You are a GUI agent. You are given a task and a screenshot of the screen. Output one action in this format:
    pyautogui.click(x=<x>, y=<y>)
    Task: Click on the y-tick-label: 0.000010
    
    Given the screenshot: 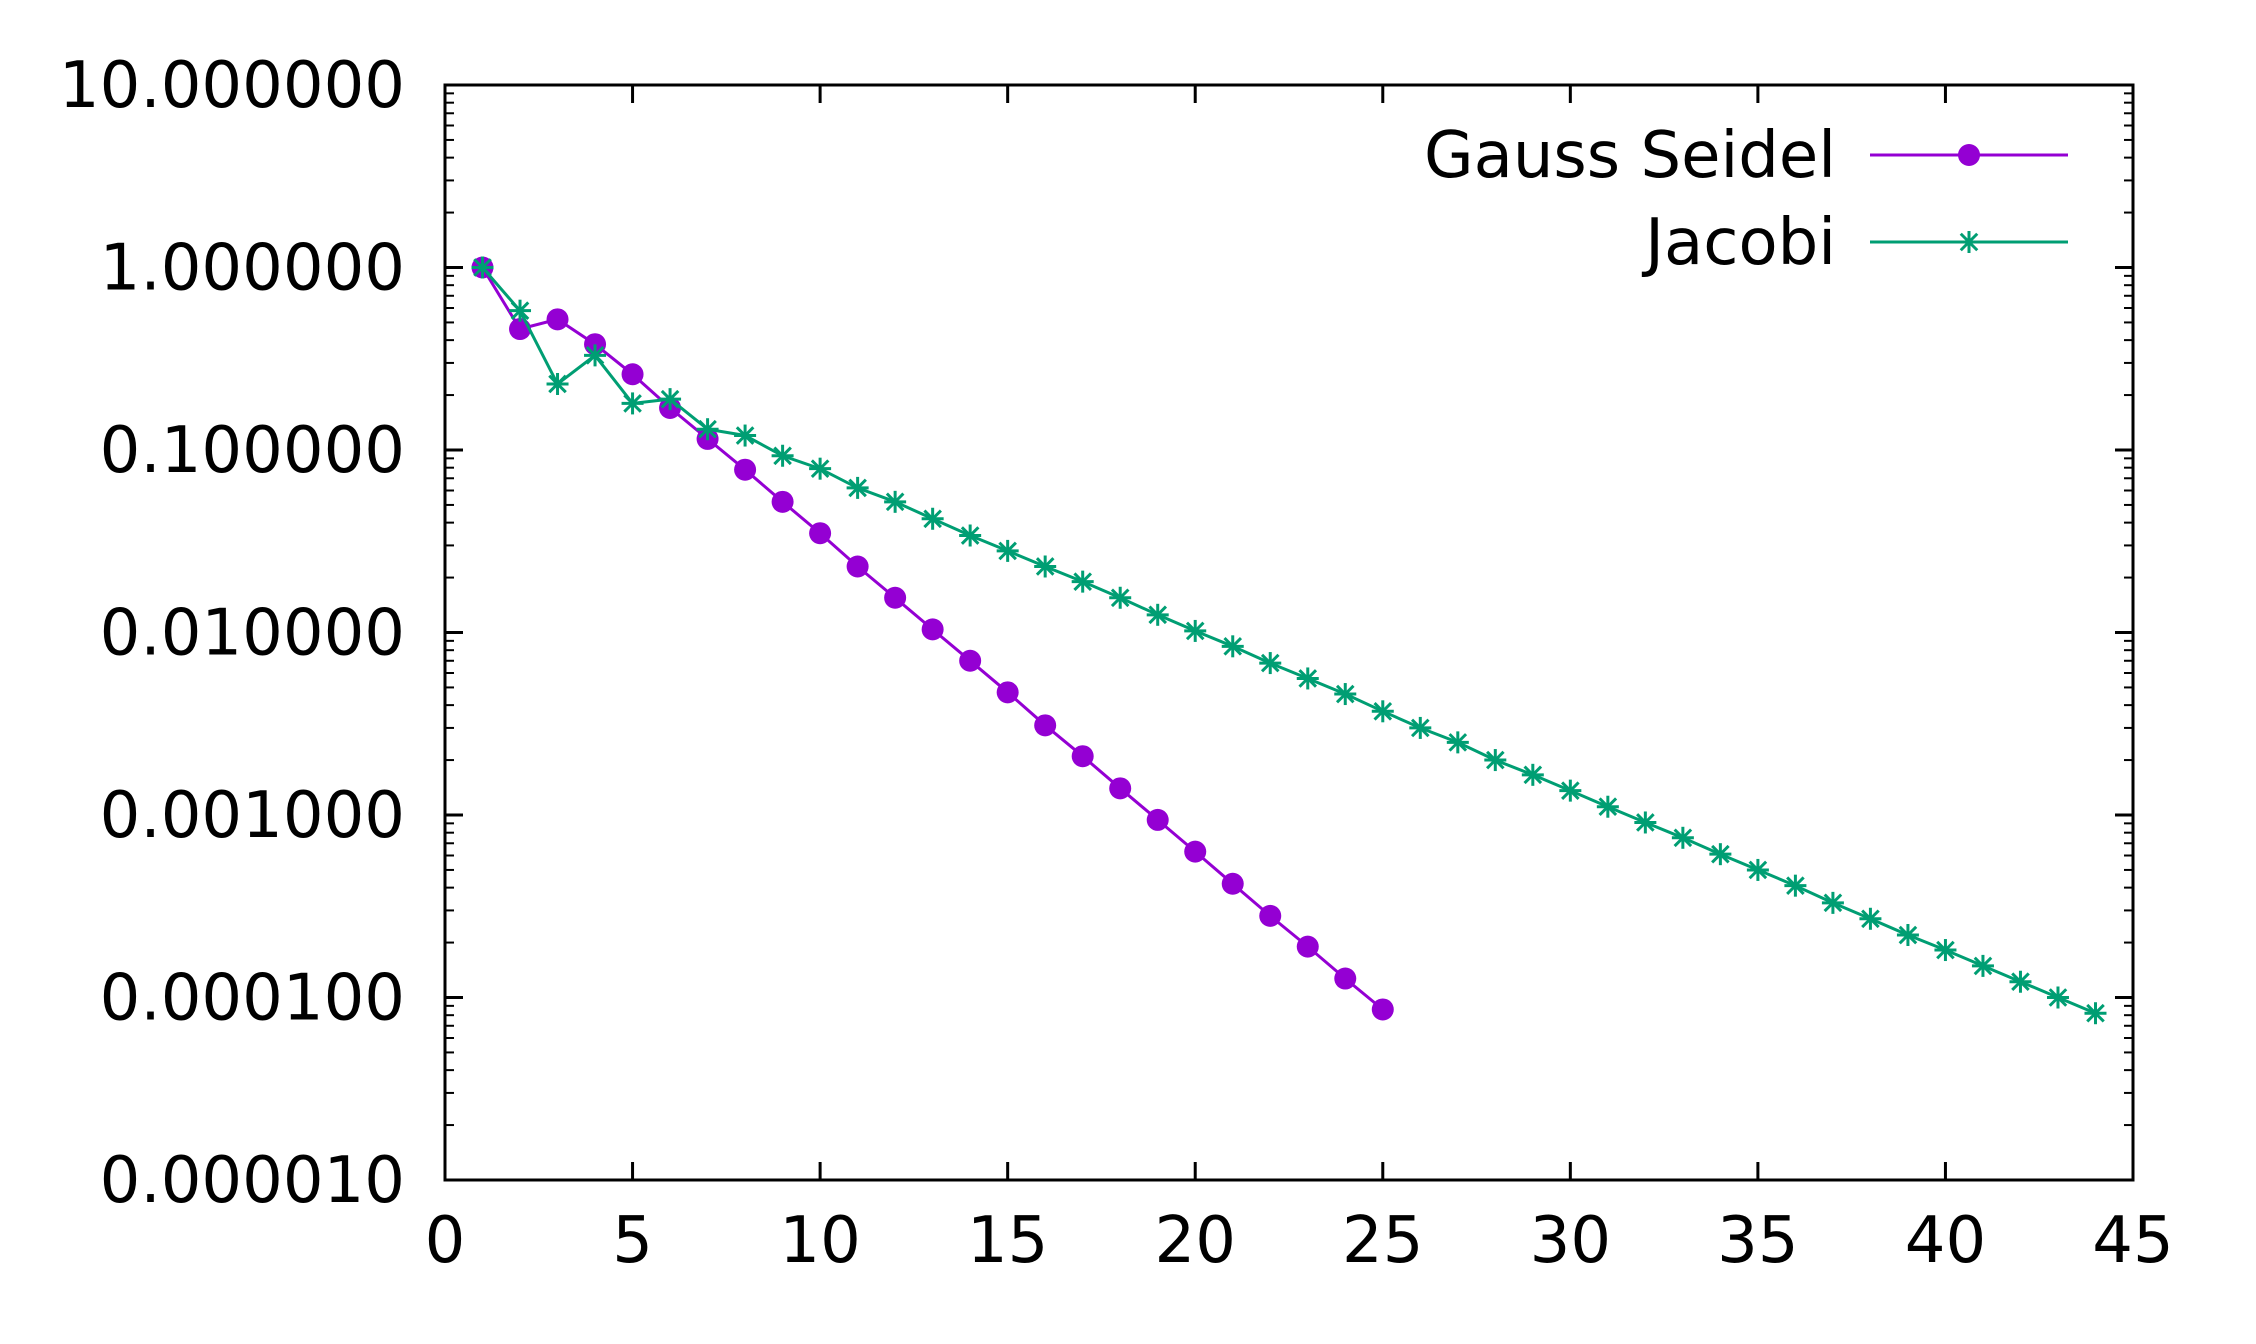 What is the action you would take?
    pyautogui.click(x=252, y=1181)
    